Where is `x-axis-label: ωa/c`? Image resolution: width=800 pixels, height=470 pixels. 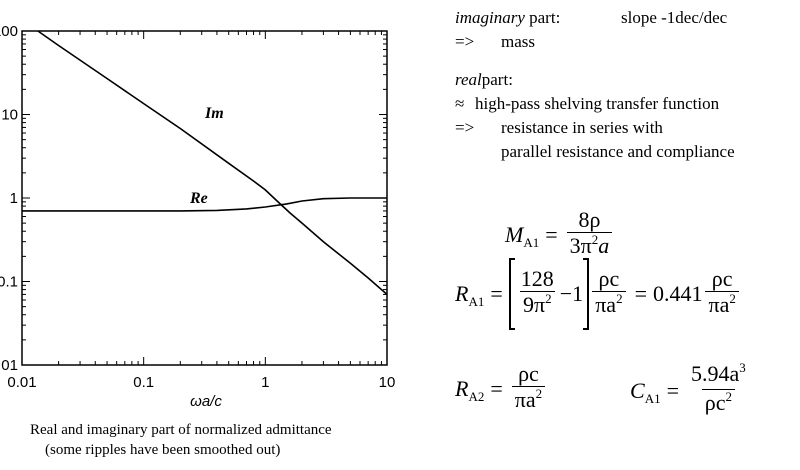 x-axis-label: ωa/c is located at coordinates (206, 401).